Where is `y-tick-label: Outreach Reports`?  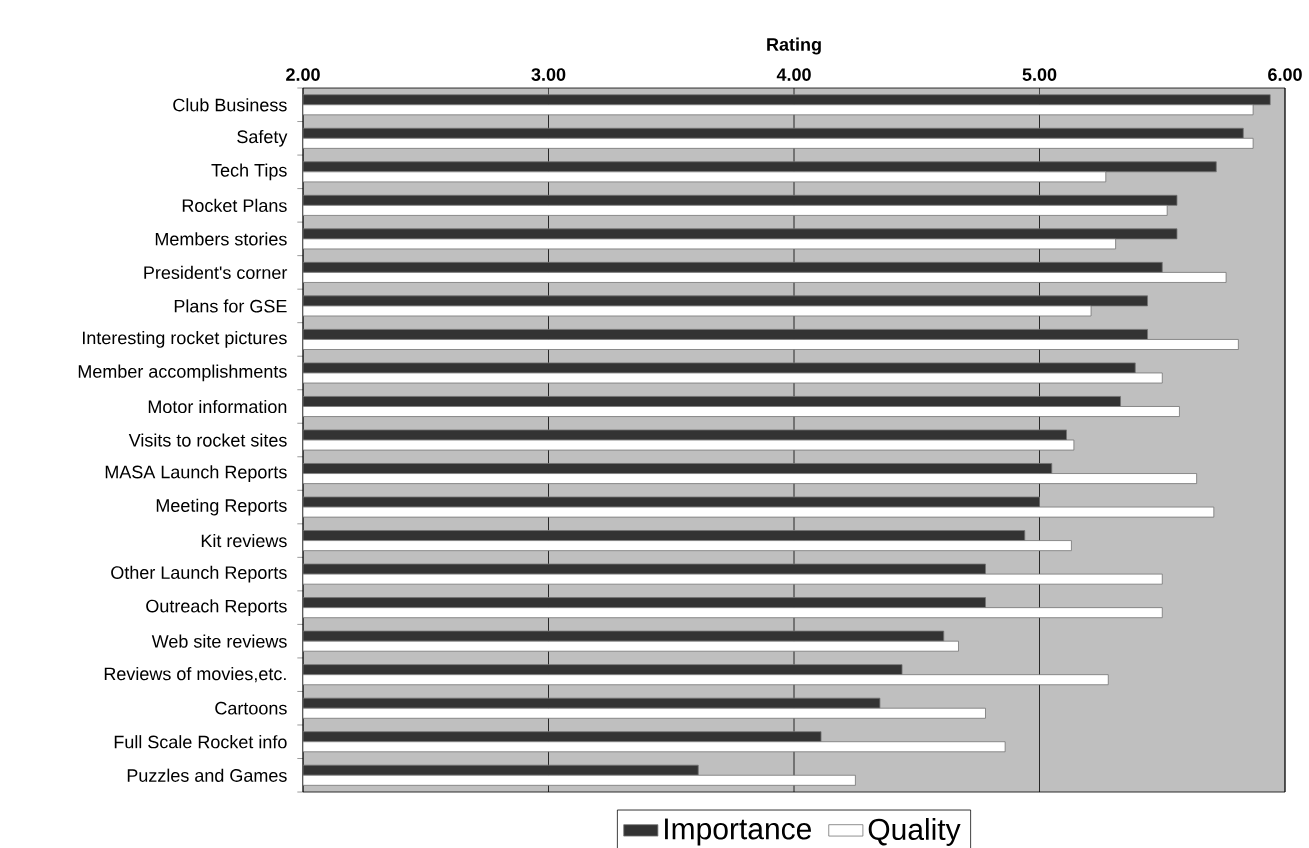
y-tick-label: Outreach Reports is located at coordinates (216, 608).